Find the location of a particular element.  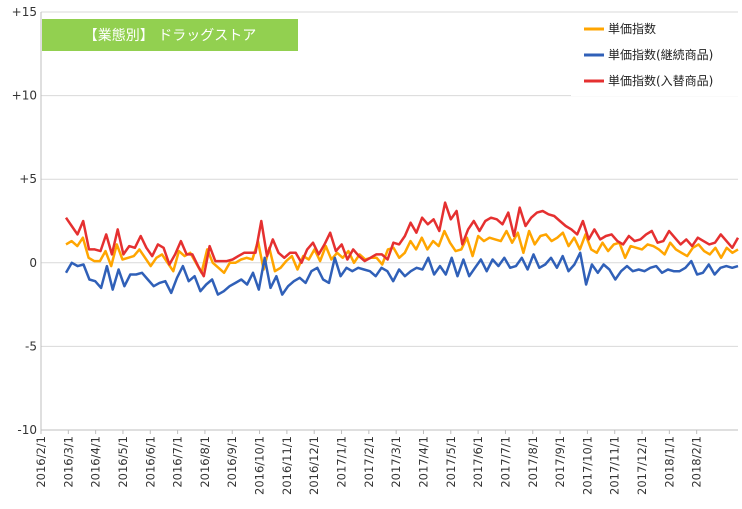

x-tick-label: 2017/8/1 is located at coordinates (533, 462).